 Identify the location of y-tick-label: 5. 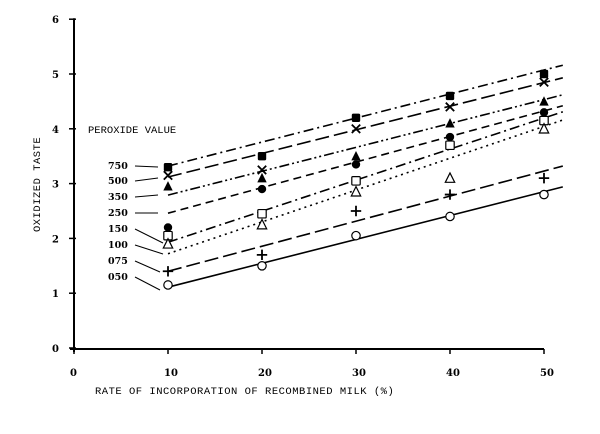
(55, 75).